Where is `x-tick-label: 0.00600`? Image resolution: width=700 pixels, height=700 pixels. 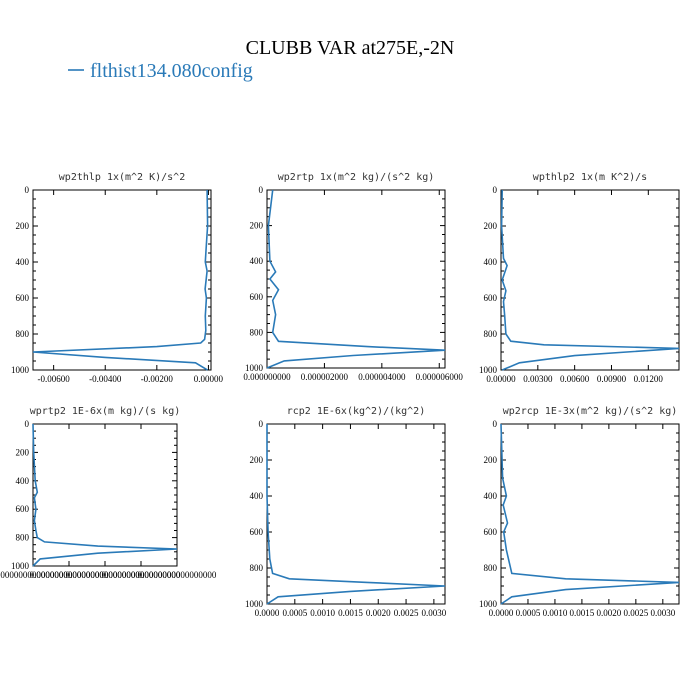
x-tick-label: 0.00600 is located at coordinates (575, 379).